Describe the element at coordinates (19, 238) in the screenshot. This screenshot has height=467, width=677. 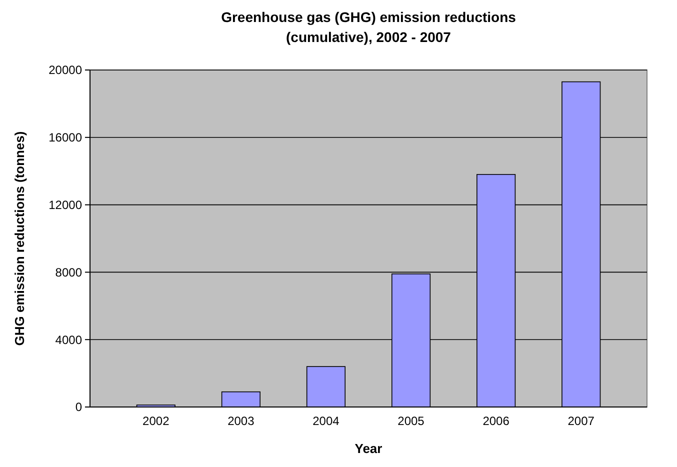
I see `y-axis-title: GHG emission reductions (tonnes)` at that location.